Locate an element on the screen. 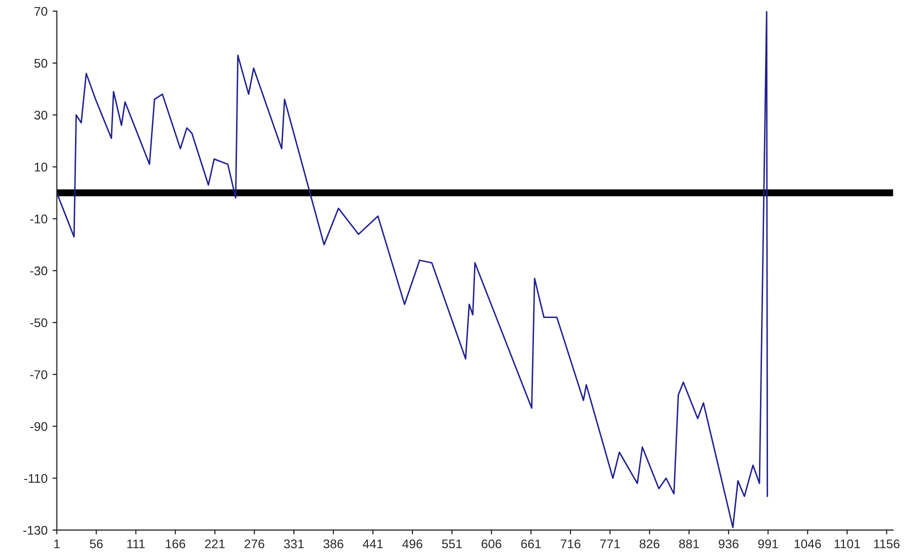 The width and height of the screenshot is (916, 558). x-tick-label: 991 is located at coordinates (768, 543).